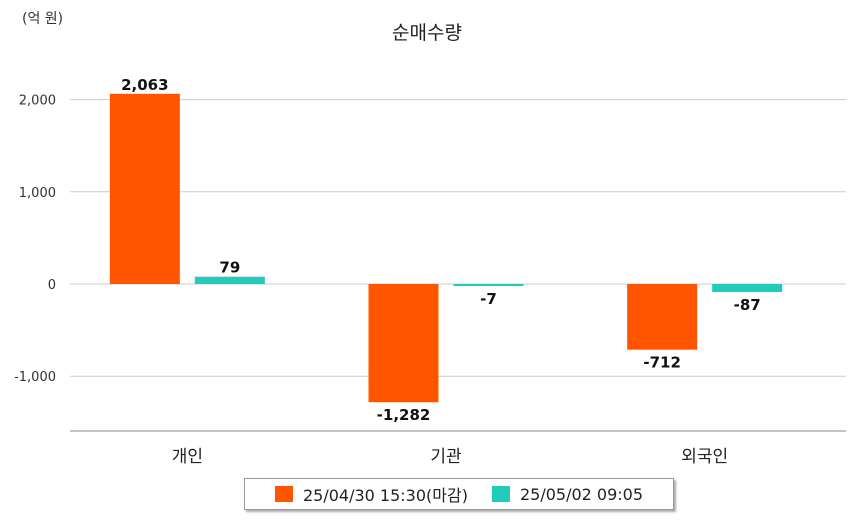  Describe the element at coordinates (704, 457) in the screenshot. I see `x-tick-label-2: 외국인` at that location.